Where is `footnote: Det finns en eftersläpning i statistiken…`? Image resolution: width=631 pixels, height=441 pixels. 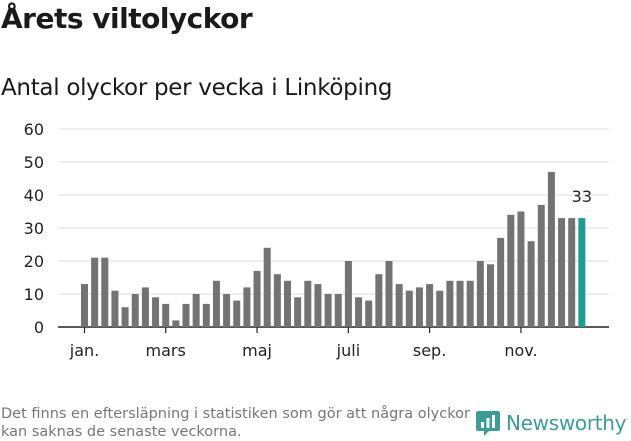 footnote: Det finns en eftersläpning i statistiken… is located at coordinates (235, 423).